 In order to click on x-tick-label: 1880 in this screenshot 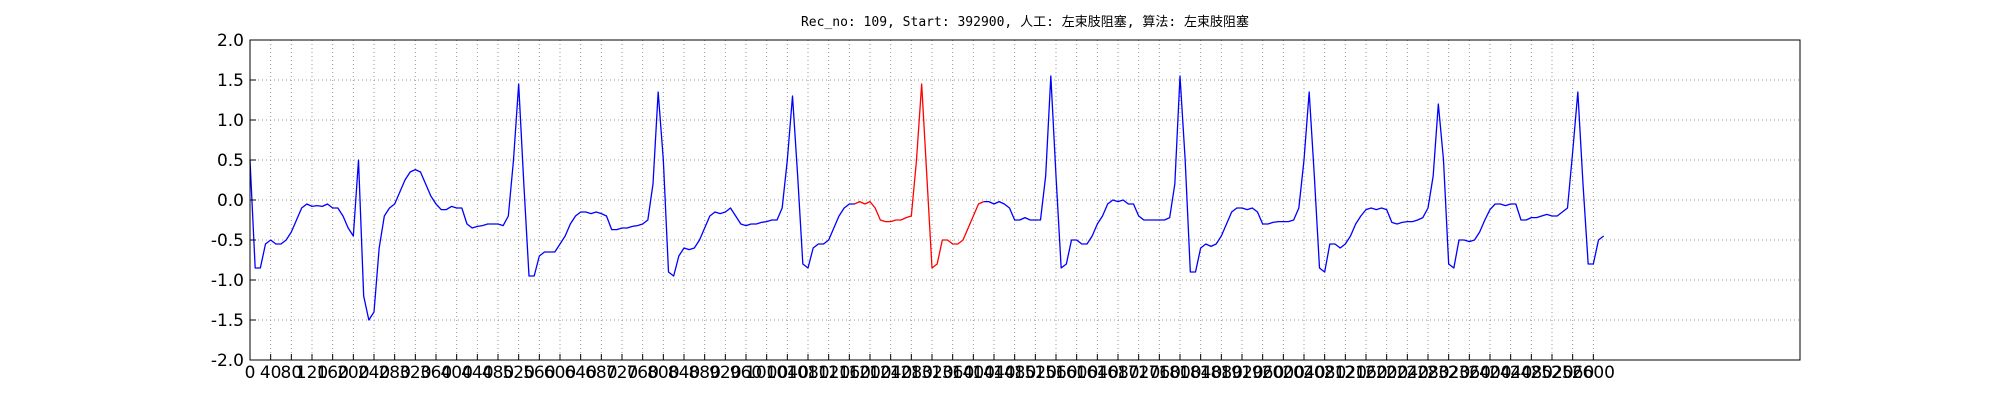, I will do `click(1221, 373)`.